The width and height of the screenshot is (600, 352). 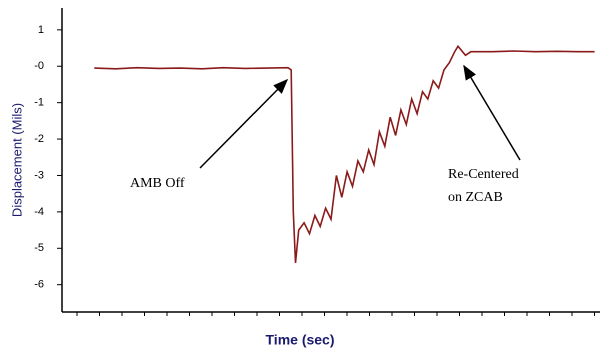 What do you see at coordinates (157, 183) in the screenshot?
I see `annotation: AMB Off` at bounding box center [157, 183].